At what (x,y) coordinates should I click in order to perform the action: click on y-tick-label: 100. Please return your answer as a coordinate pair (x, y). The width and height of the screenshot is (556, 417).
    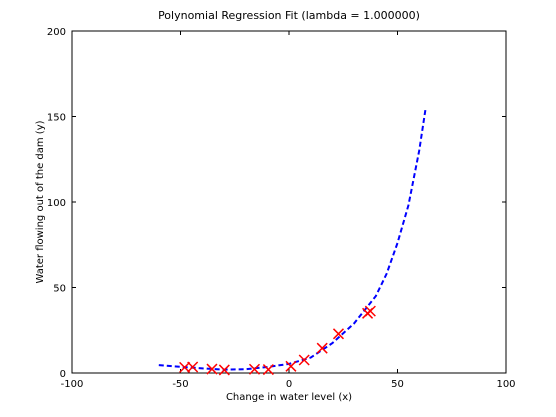
    Looking at the image, I should click on (56, 203).